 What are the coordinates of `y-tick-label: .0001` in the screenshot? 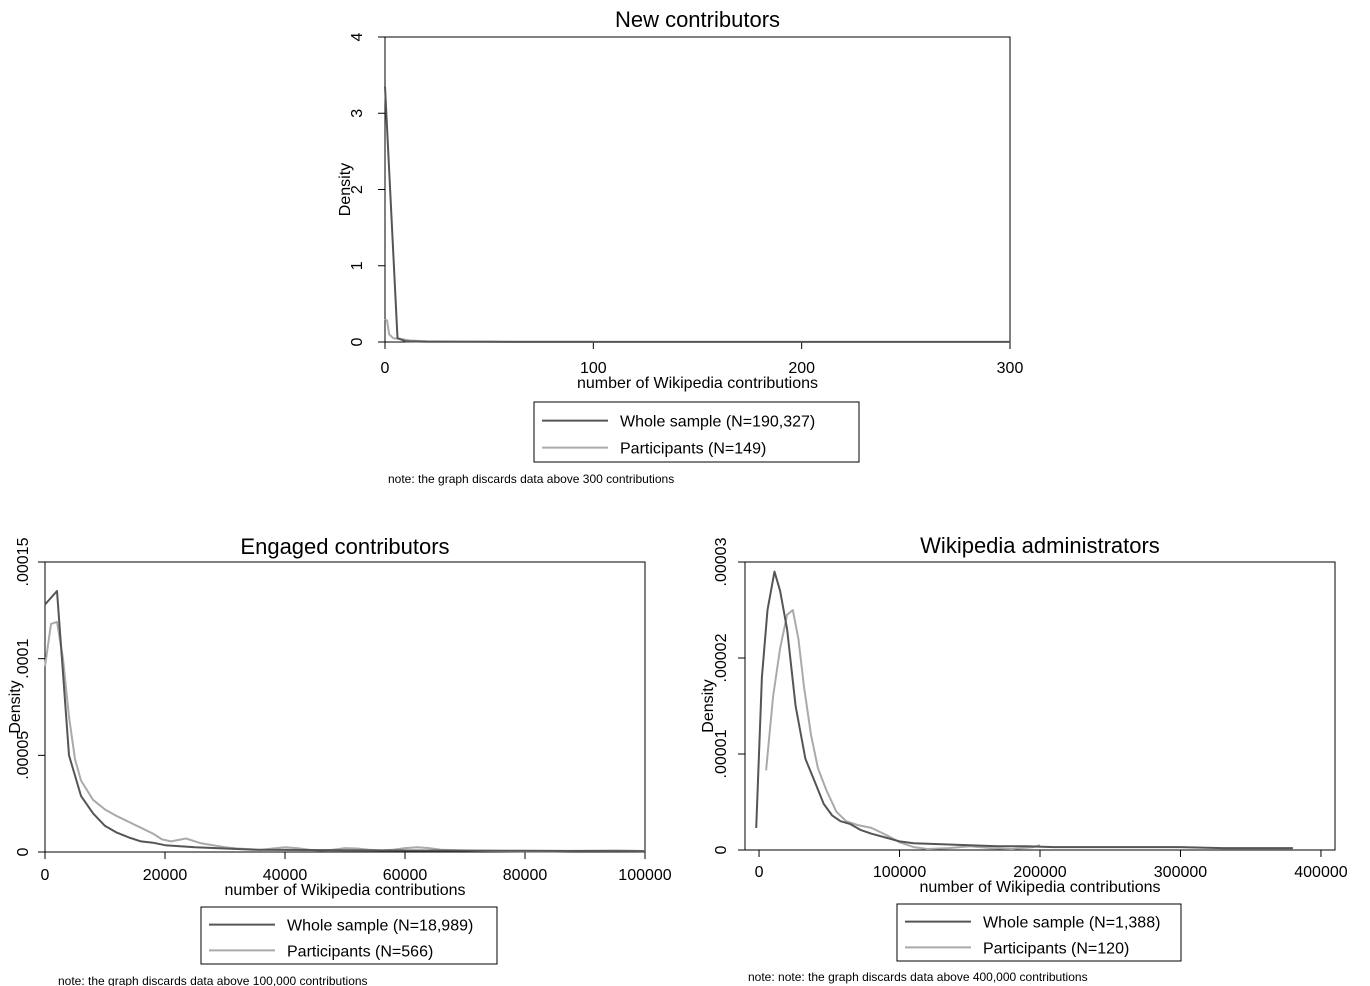 It's located at (23, 659).